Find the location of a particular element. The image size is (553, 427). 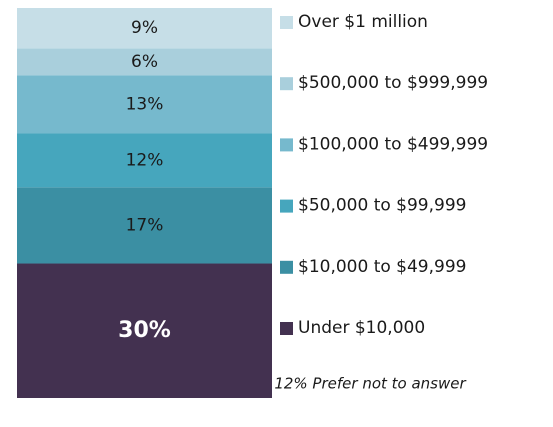

legend-label: Under $10,000 is located at coordinates (361, 328).